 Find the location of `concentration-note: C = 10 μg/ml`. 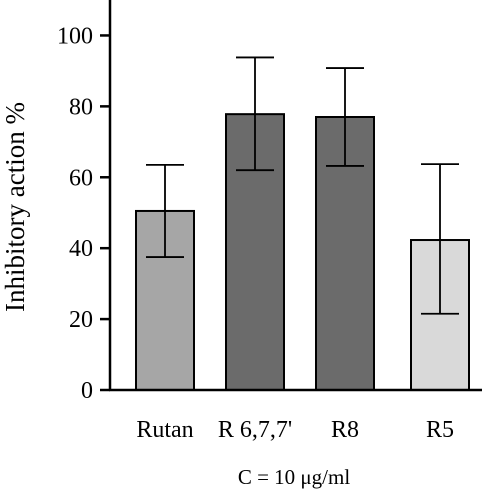

concentration-note: C = 10 μg/ml is located at coordinates (294, 477).